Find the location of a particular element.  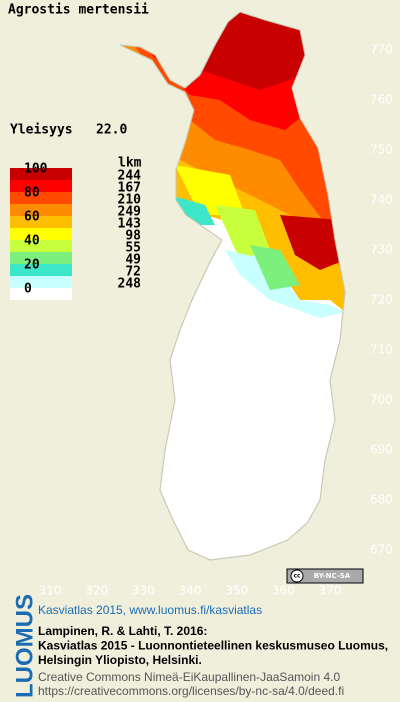

y-coordinate-label: 770 is located at coordinates (381, 50).